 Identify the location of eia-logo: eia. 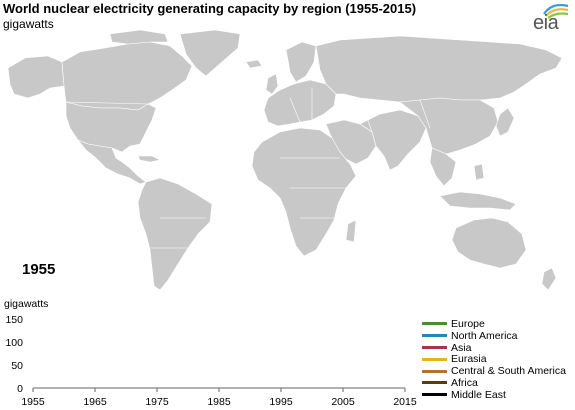
(551, 20).